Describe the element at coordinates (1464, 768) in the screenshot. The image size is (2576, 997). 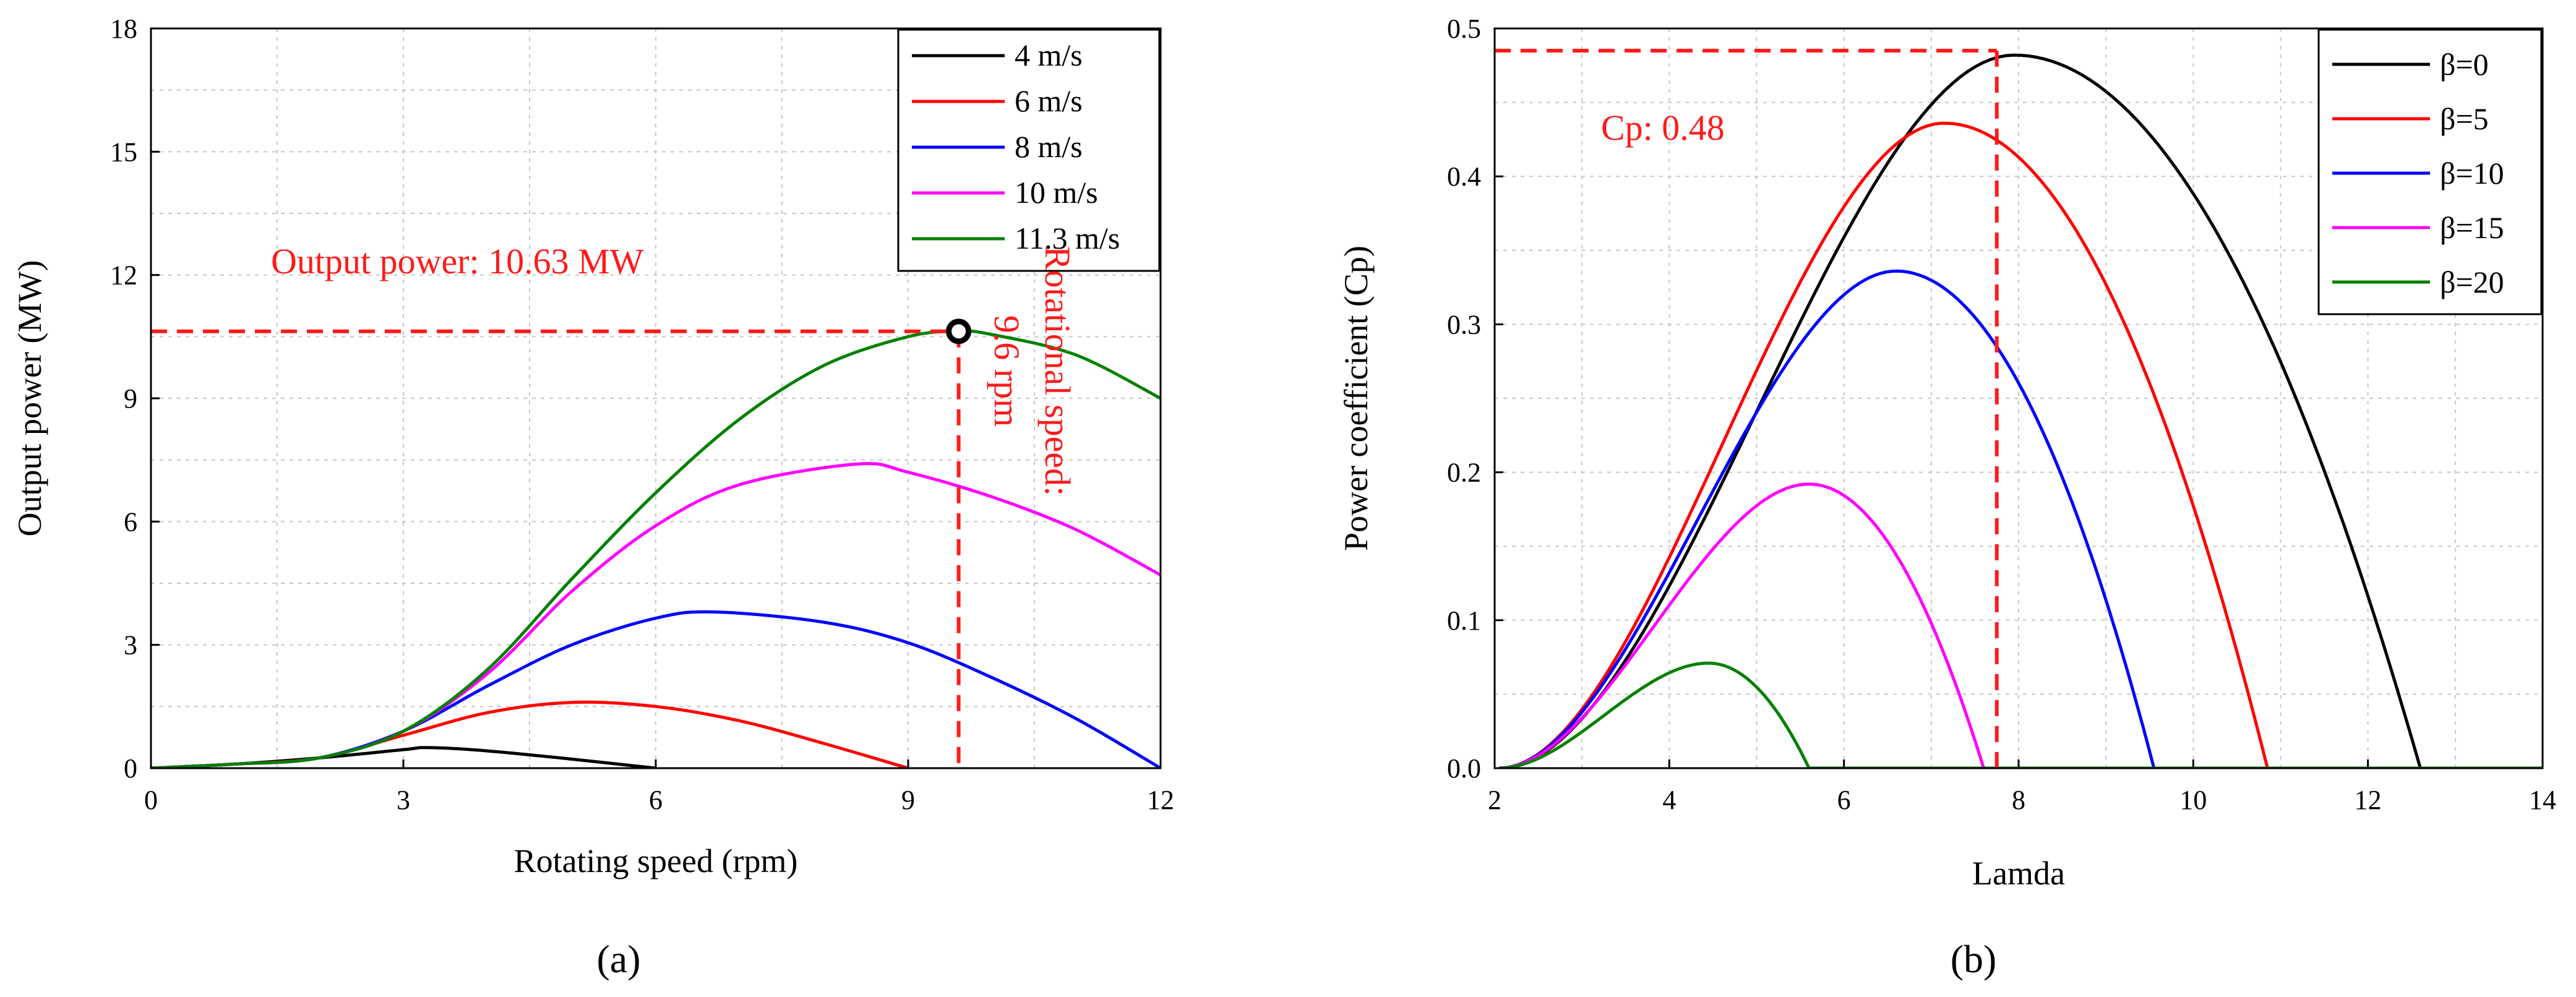
I see `chart-b-y-tick-label: 0.0` at that location.